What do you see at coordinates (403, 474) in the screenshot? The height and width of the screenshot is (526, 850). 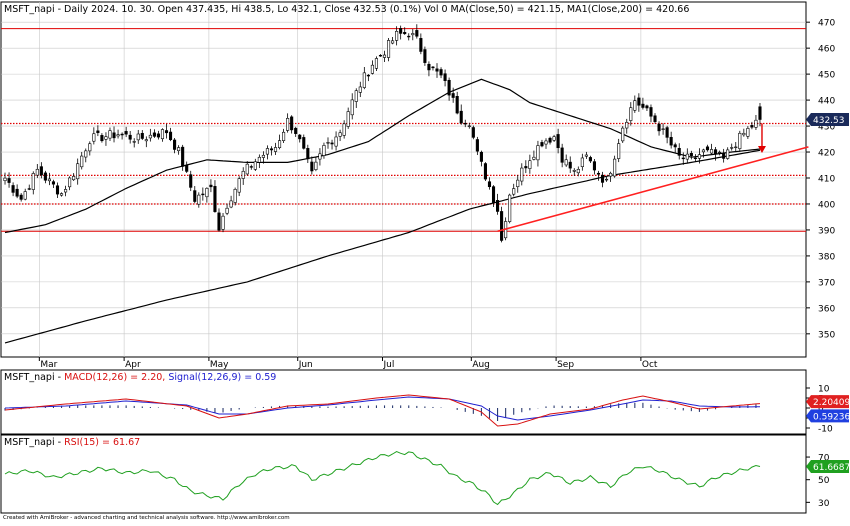 I see `rsi-panel-frame` at bounding box center [403, 474].